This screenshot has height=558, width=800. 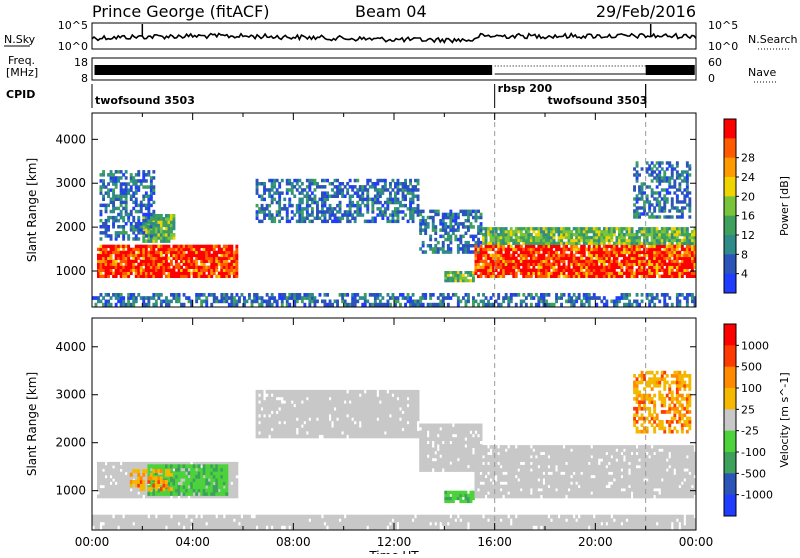 I want to click on colorbar-tick-label: 20, so click(x=748, y=196).